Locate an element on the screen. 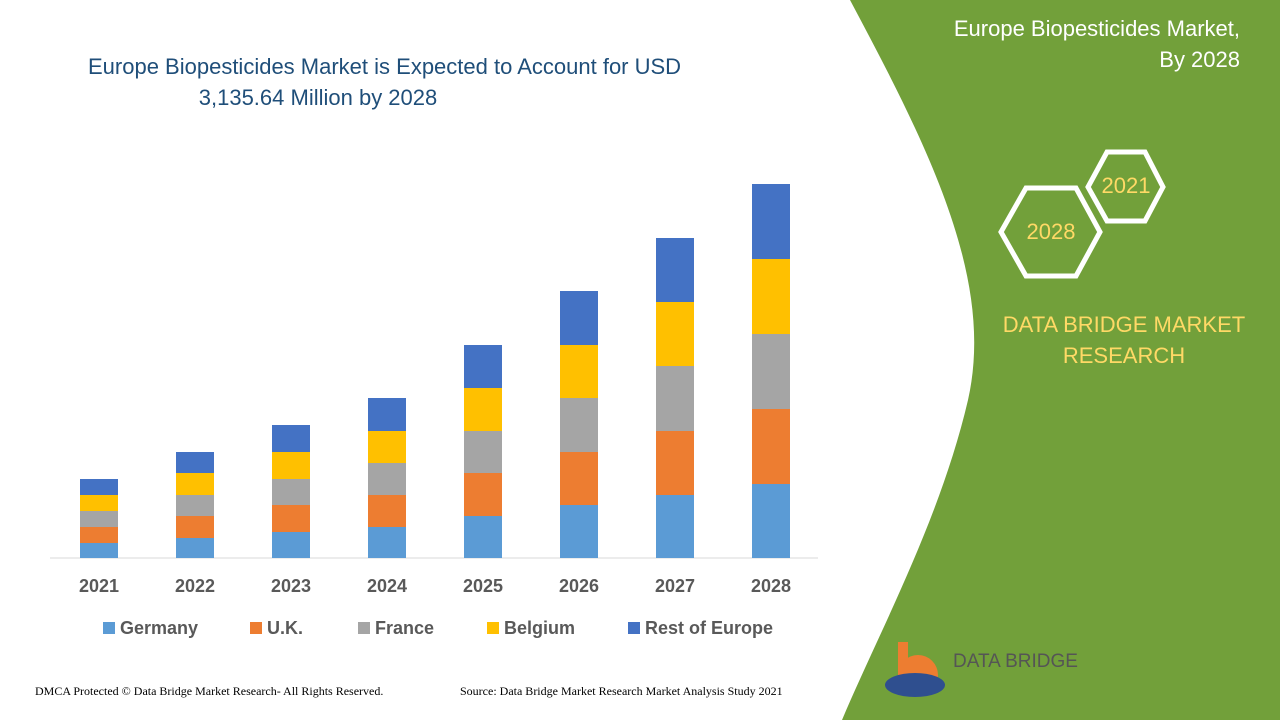 The height and width of the screenshot is (720, 1280). logo-shape is located at coordinates (915, 685).